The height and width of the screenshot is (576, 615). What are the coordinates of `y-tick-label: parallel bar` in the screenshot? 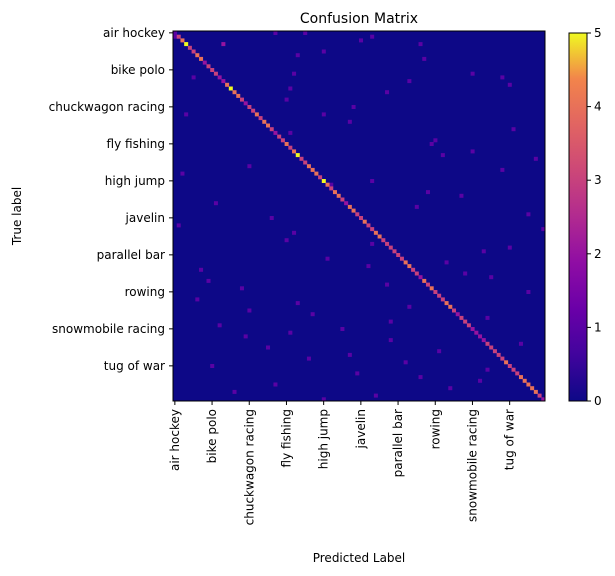 It's located at (131, 255).